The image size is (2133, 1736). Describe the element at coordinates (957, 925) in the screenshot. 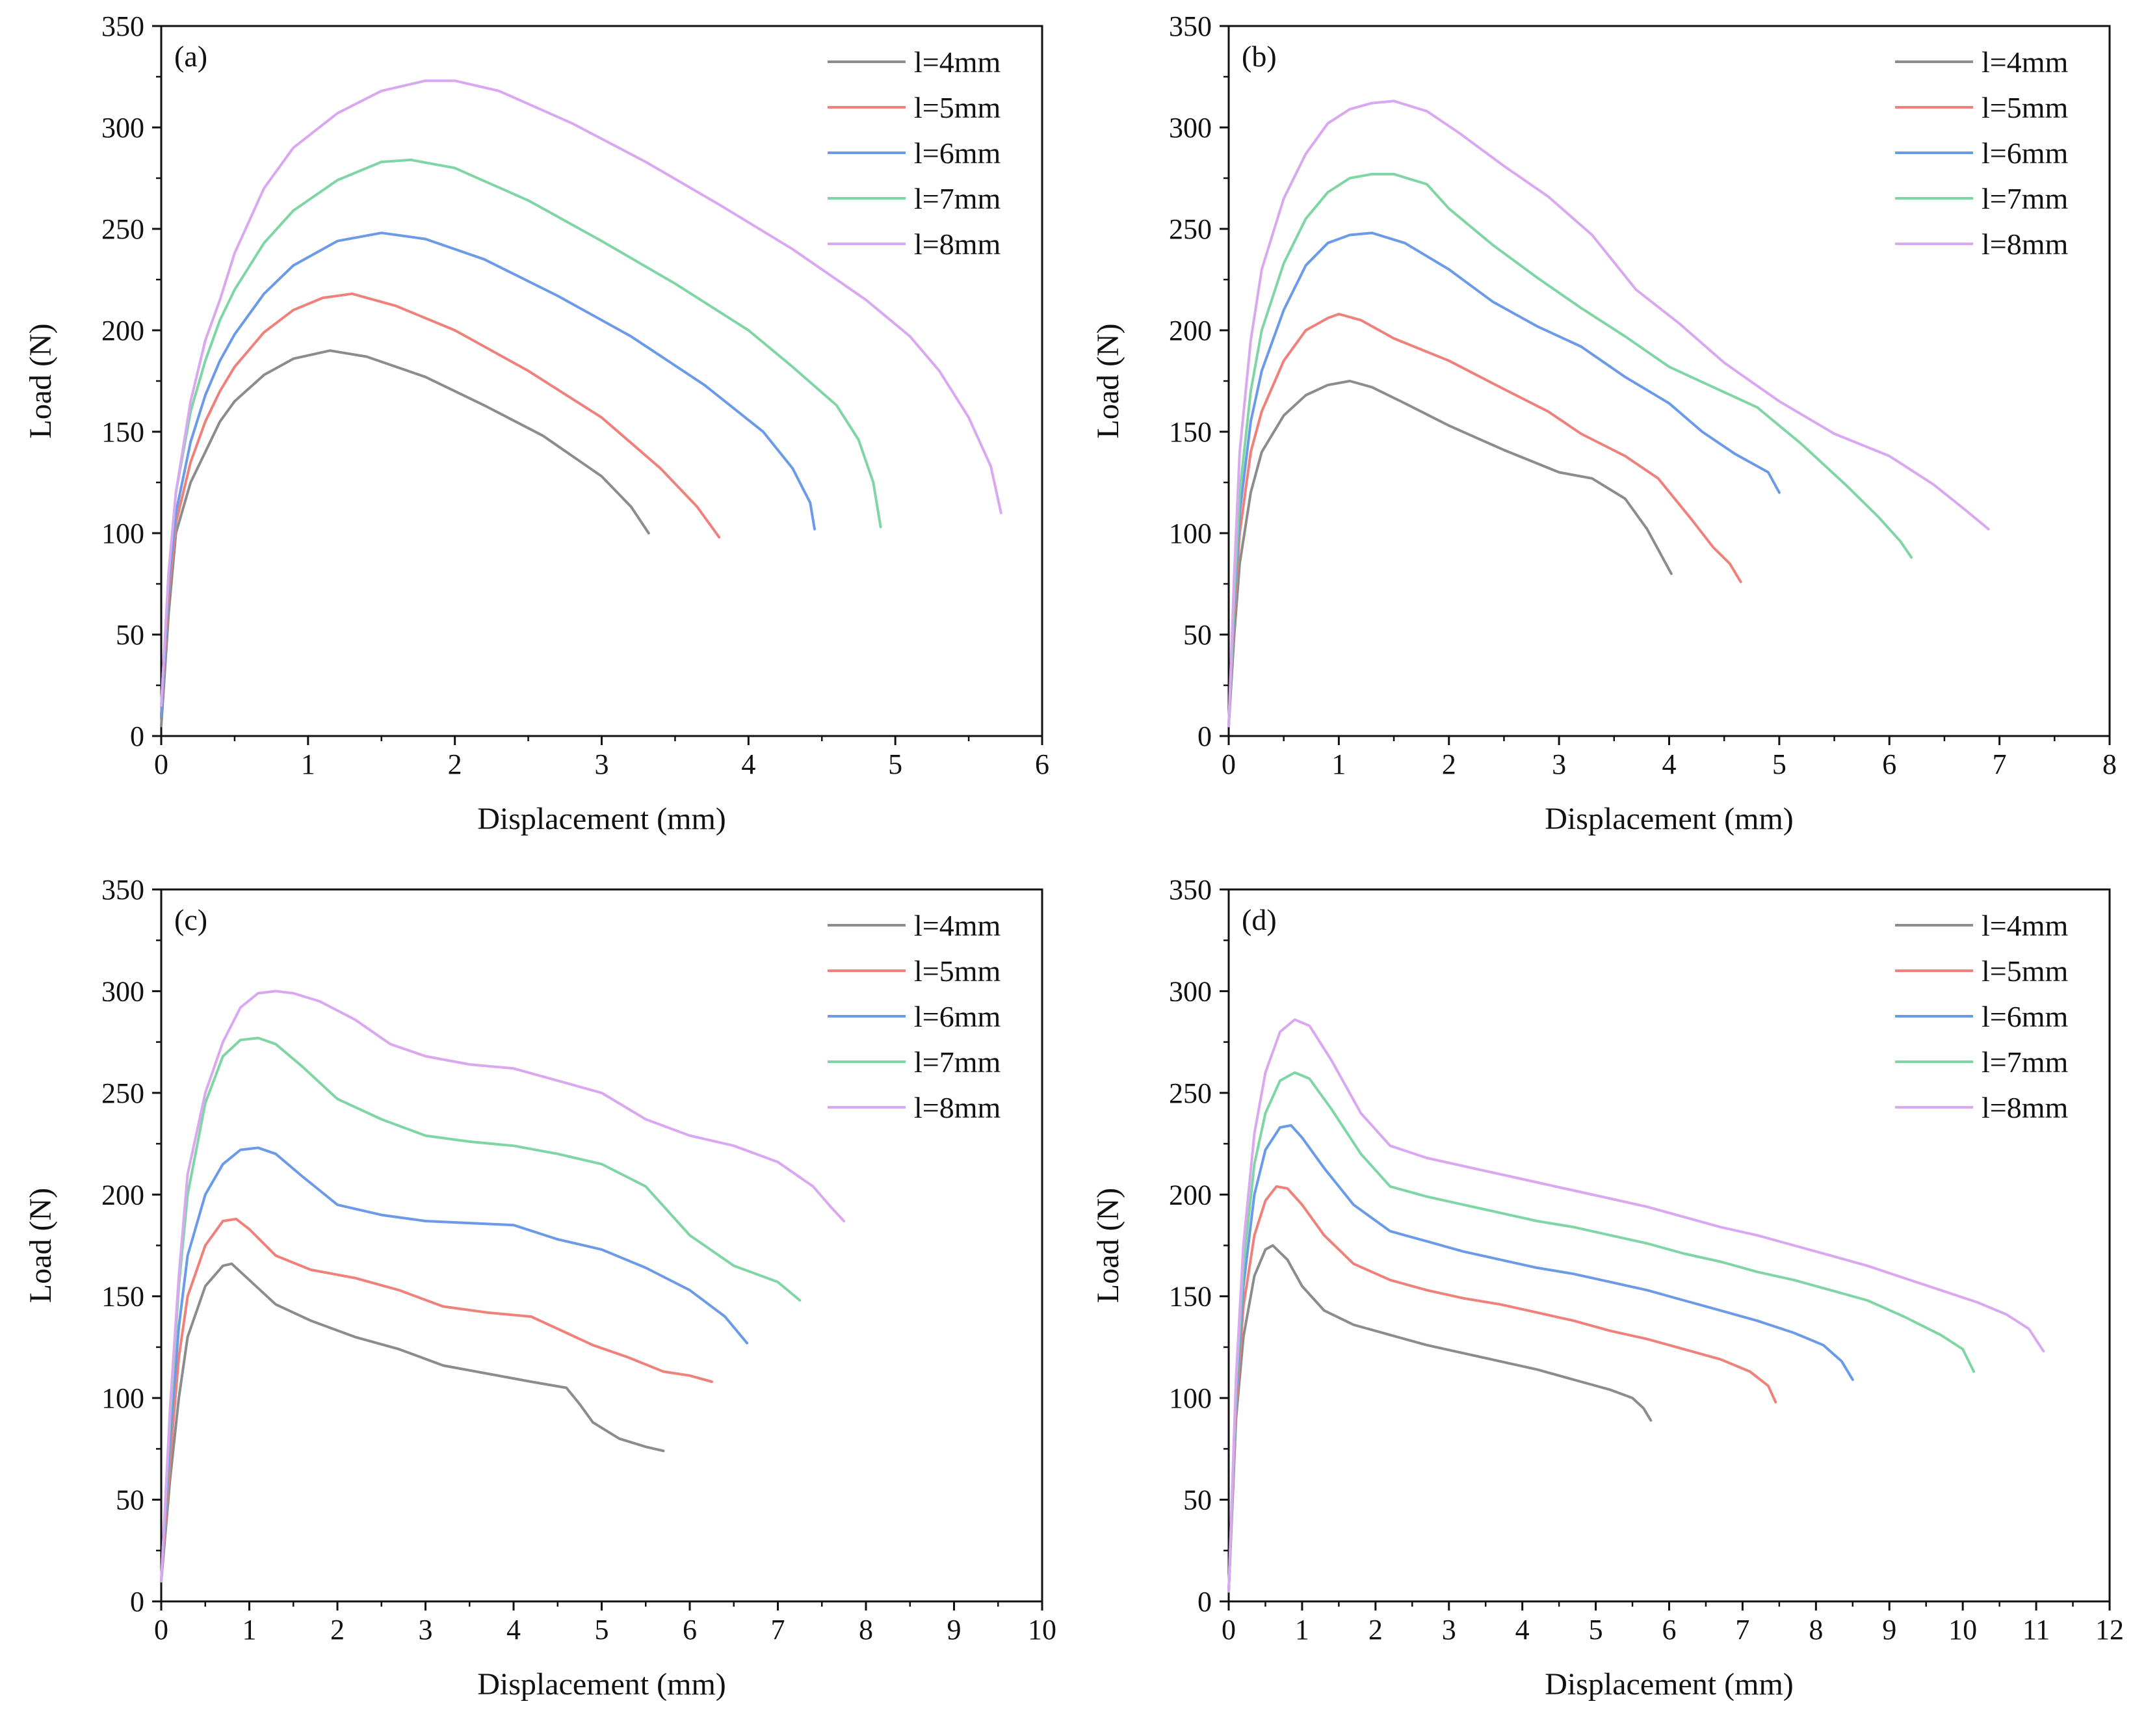

I see `legend-label: l=4mm` at that location.